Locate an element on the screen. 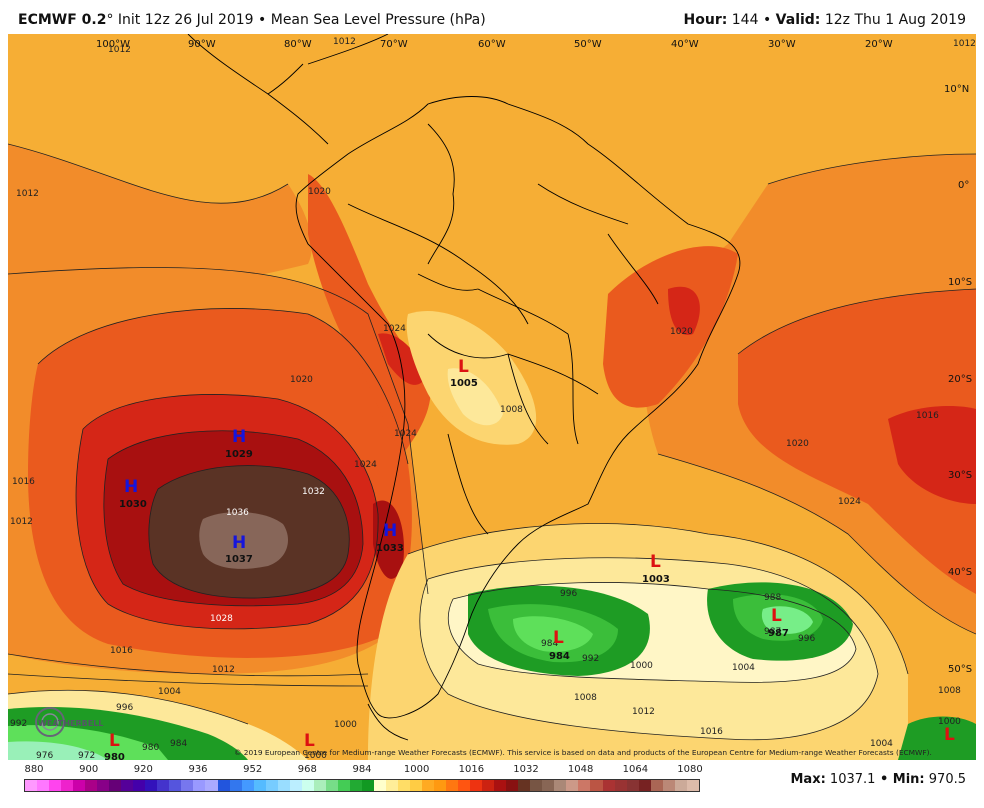 This screenshot has width=984, height=808. band-988-east is located at coordinates (787, 620).